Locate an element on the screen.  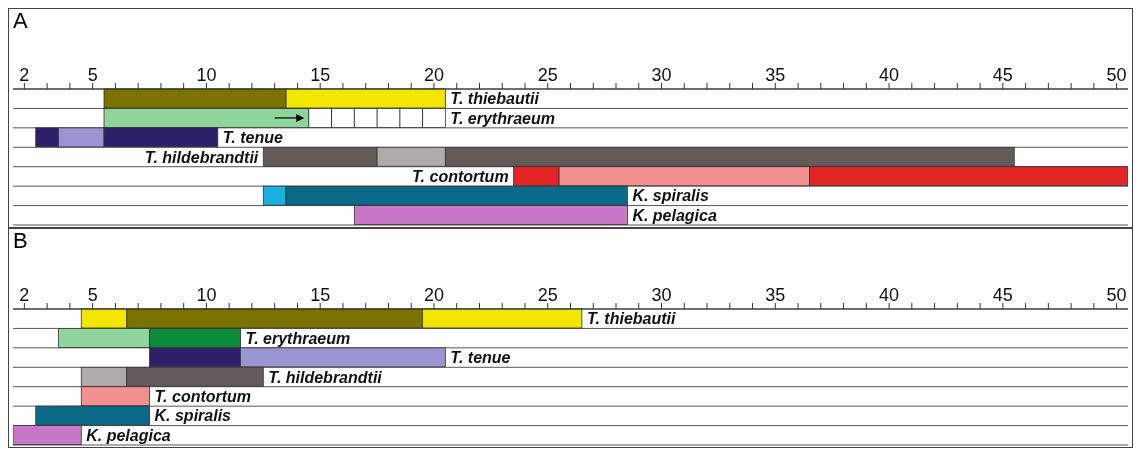
chart-title: B is located at coordinates (20, 240).